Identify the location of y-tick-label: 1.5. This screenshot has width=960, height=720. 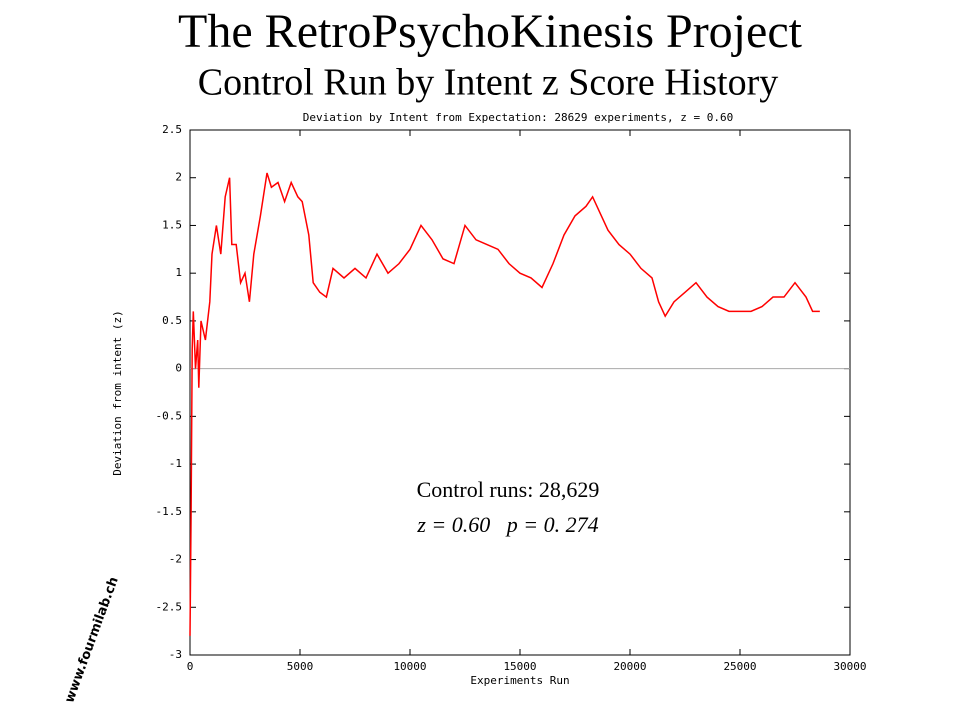
(172, 224).